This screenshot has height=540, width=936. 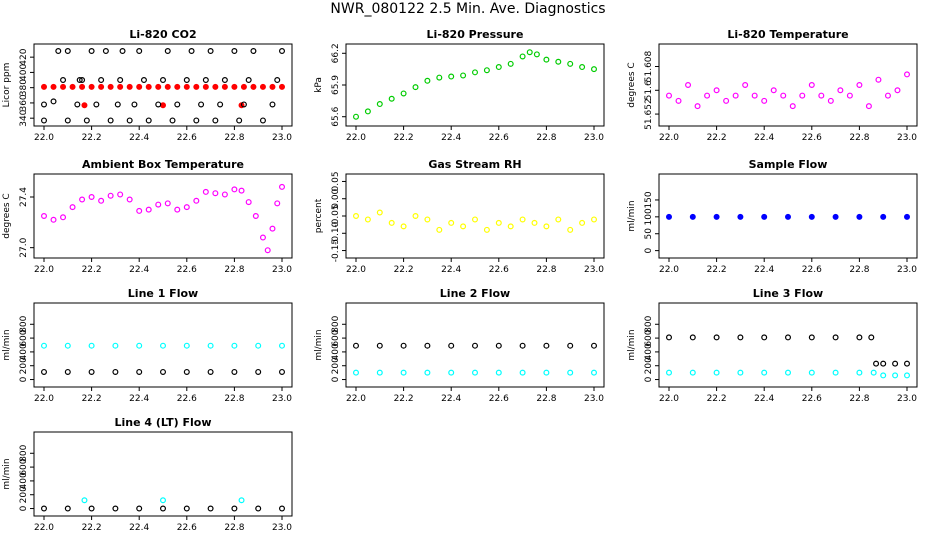 I want to click on figure-title: NWR_080122 2.5 Min. Ave. Diagnostics, so click(x=468, y=9).